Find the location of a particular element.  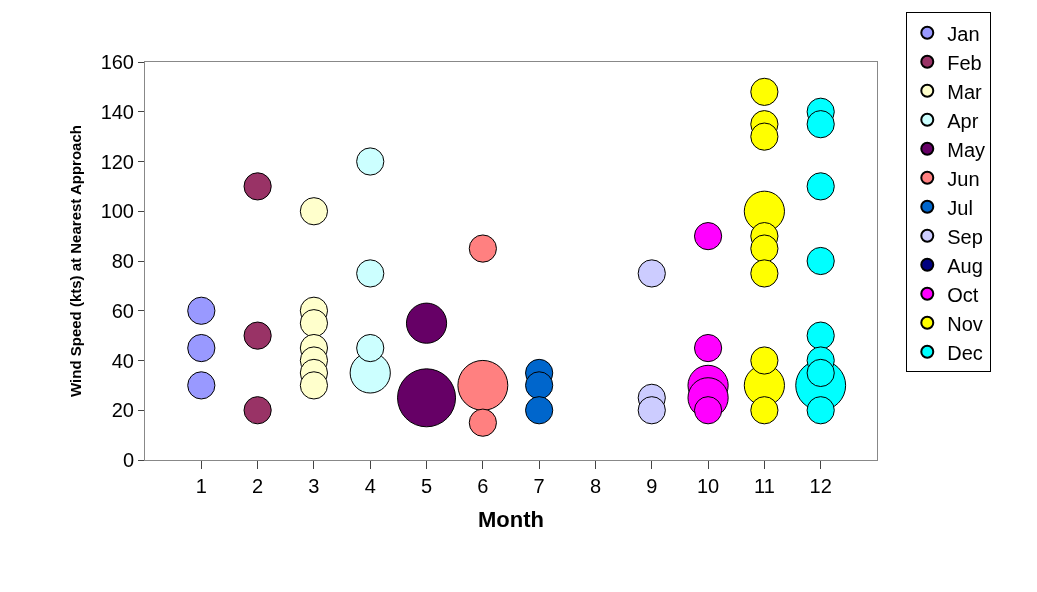

legend-label: Jun is located at coordinates (963, 178).